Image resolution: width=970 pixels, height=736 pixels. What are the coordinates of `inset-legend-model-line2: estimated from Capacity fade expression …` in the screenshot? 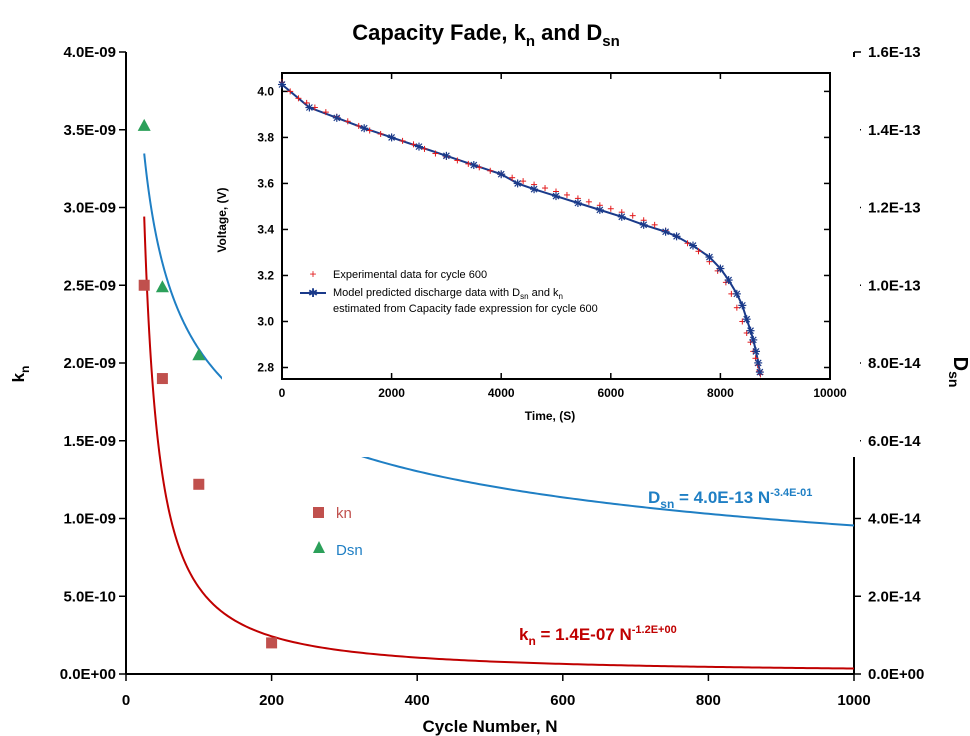 It's located at (465, 309).